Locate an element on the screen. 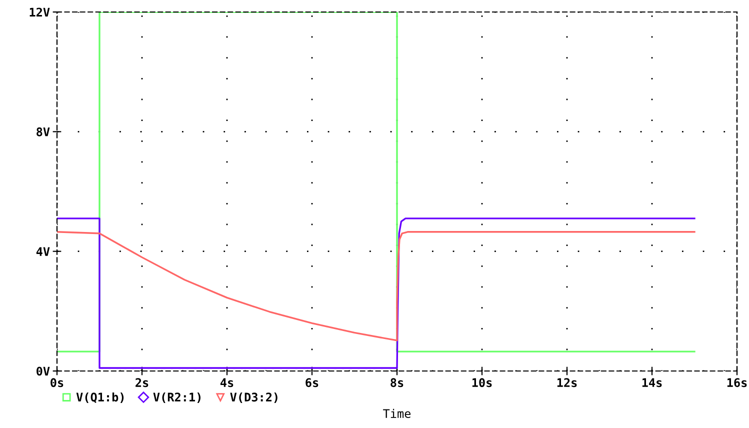 The height and width of the screenshot is (428, 749). x-tick-label: 2s is located at coordinates (142, 383).